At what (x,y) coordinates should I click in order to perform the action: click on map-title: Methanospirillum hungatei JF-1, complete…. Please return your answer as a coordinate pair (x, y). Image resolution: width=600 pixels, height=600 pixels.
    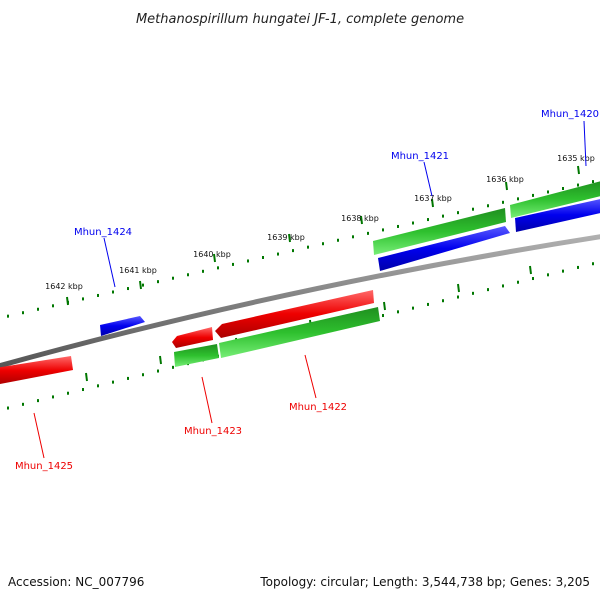
    Looking at the image, I should click on (300, 19).